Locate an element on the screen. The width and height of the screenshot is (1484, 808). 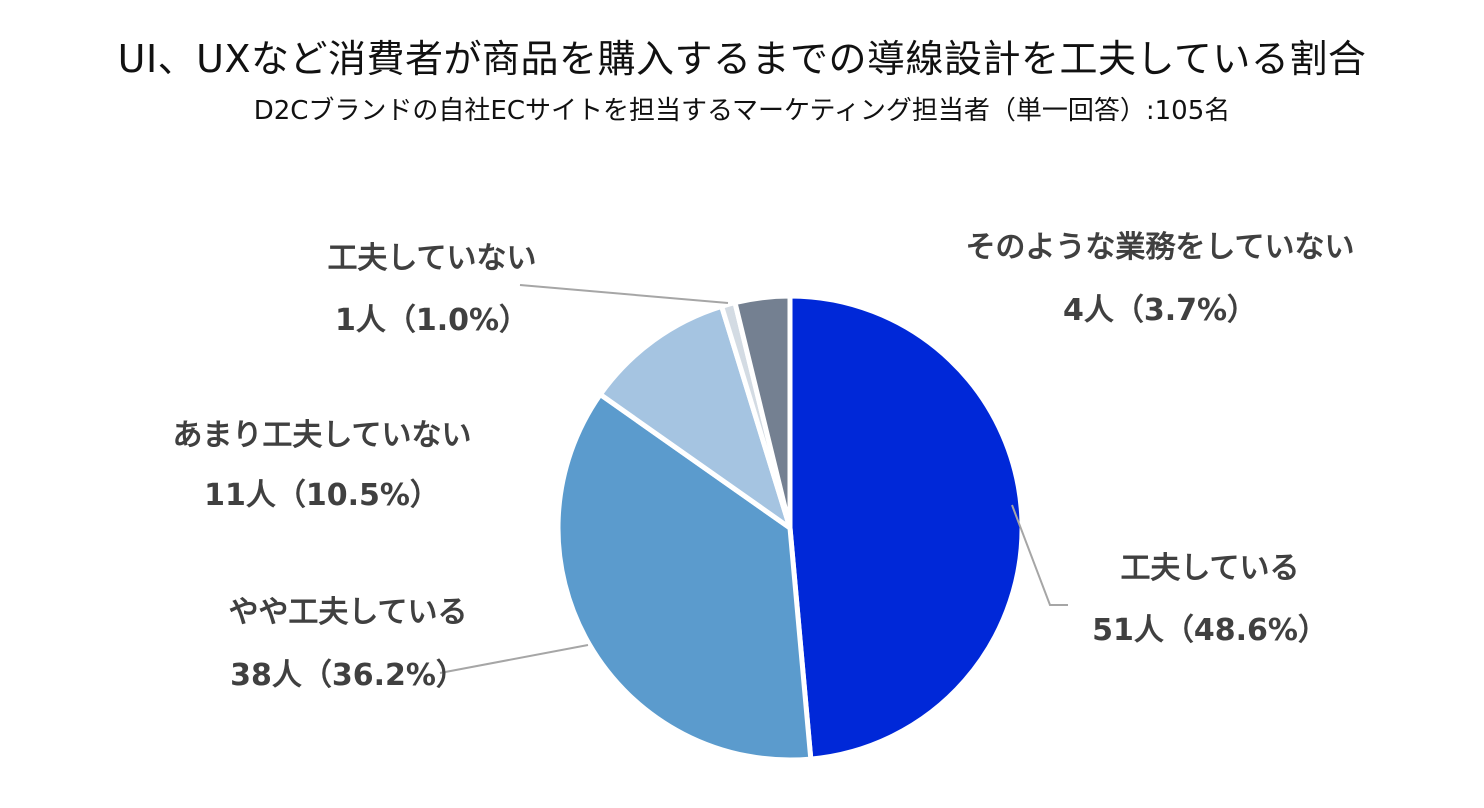
slice-value-label: 38人（36.2%） is located at coordinates (348, 675).